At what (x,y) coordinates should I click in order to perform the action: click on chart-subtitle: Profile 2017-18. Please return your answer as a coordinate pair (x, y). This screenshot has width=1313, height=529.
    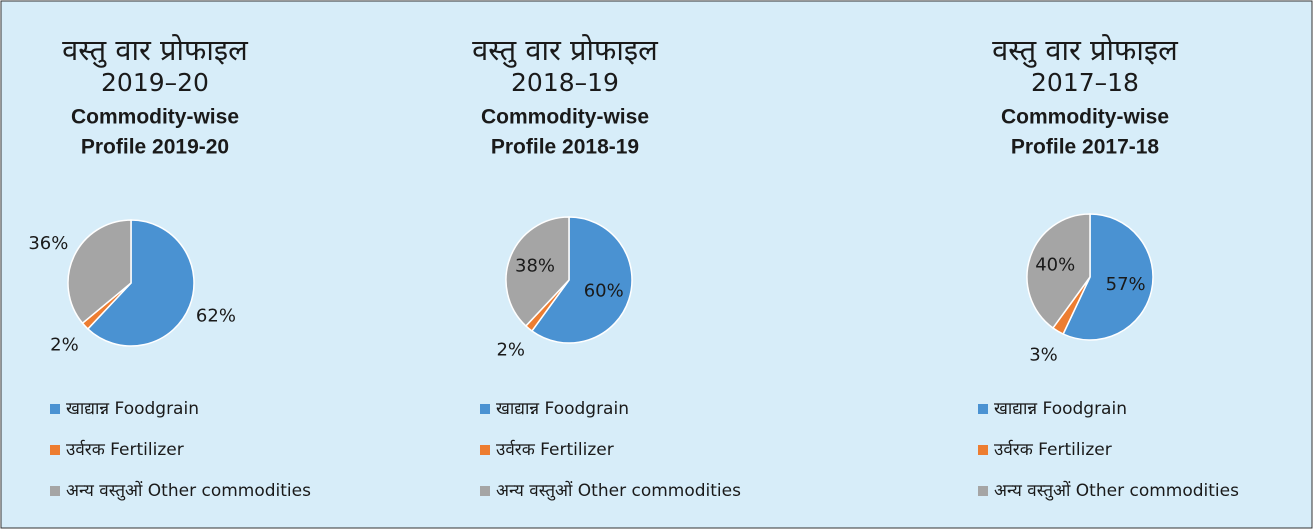
    Looking at the image, I should click on (1085, 147).